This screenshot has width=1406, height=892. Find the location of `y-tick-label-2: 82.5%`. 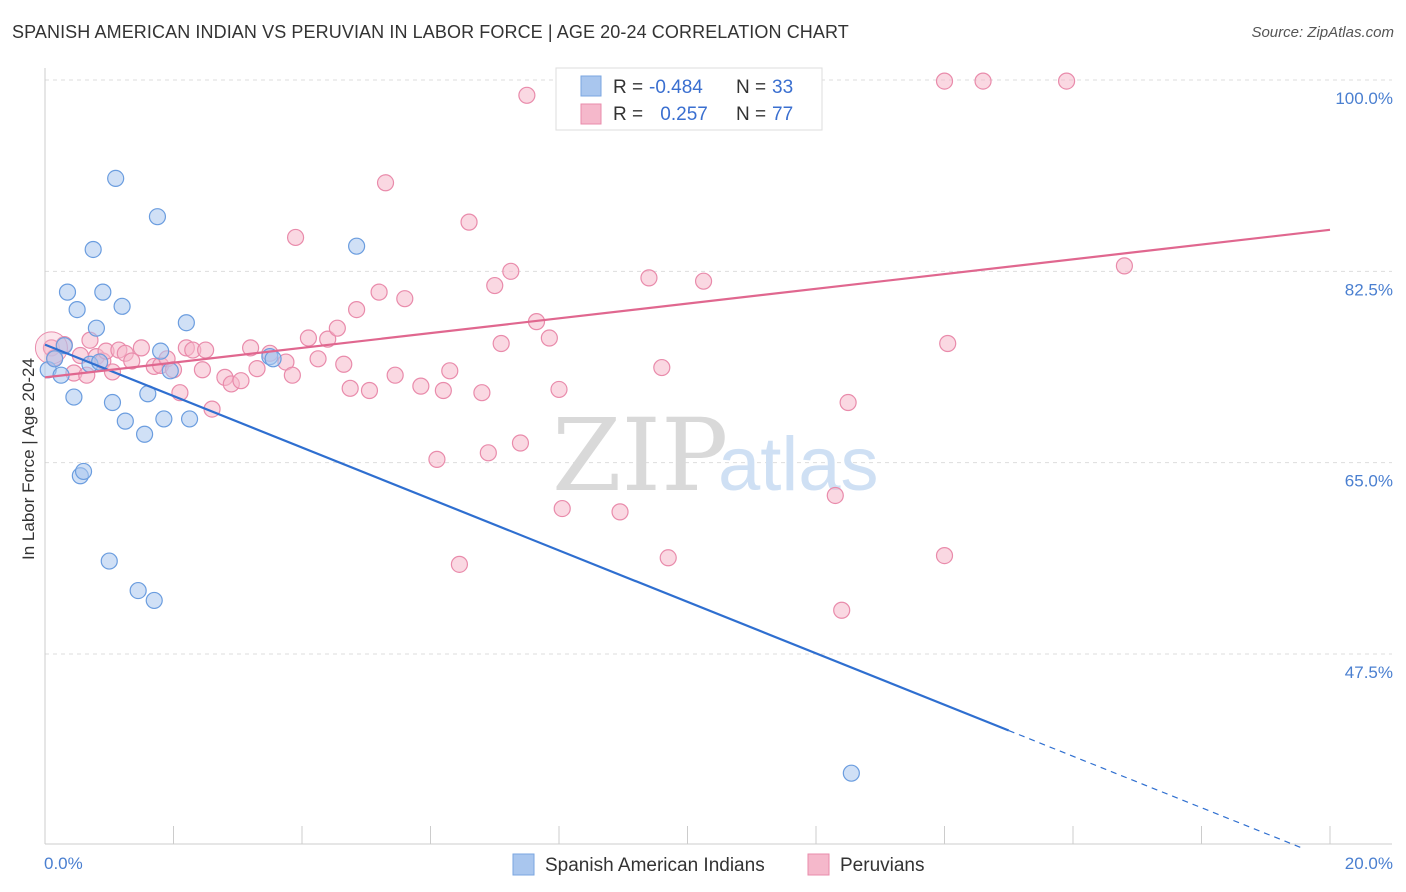

y-tick-label-2: 82.5% is located at coordinates (1369, 289).